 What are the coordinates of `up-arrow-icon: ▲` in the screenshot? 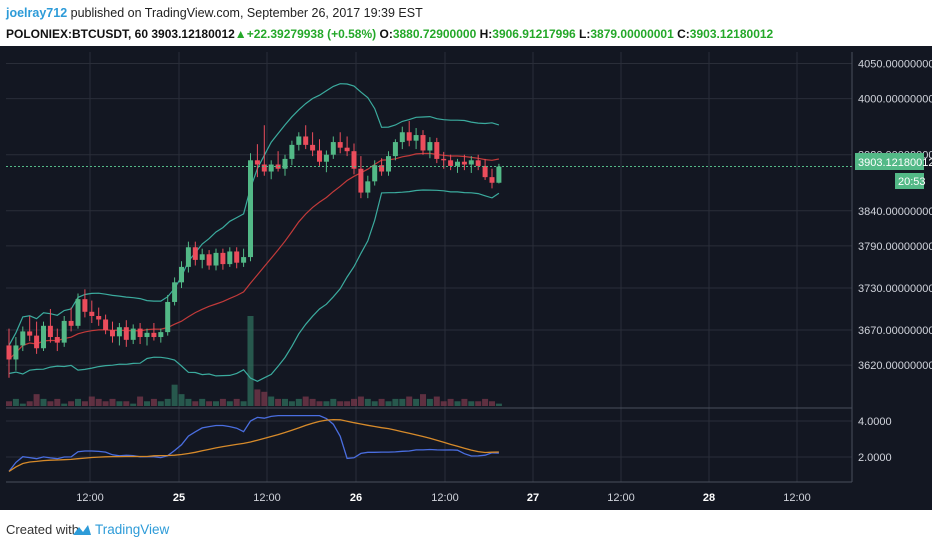 It's located at (240, 34).